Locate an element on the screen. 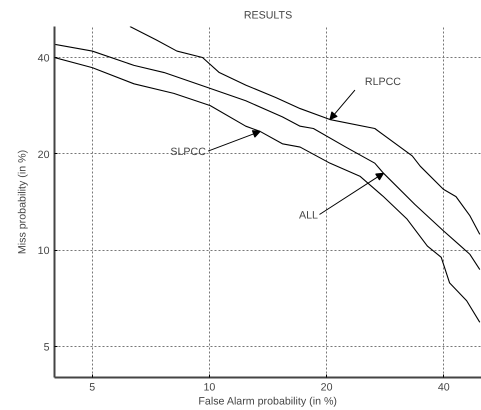  y-axis-title: Miss probability (in %) is located at coordinates (22, 202).